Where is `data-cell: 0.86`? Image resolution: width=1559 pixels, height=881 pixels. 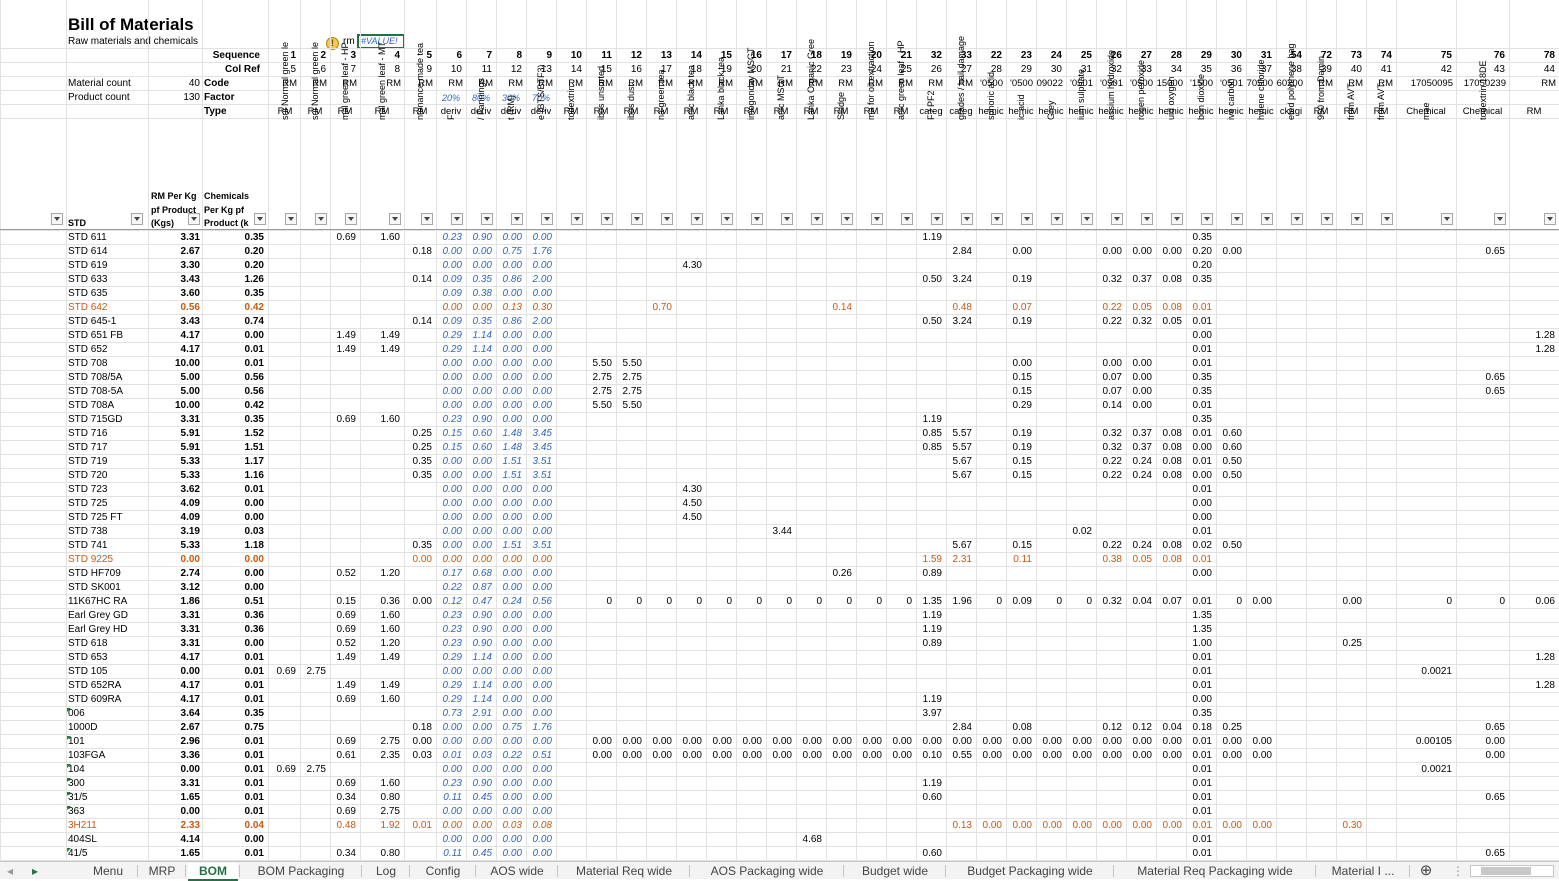 data-cell: 0.86 is located at coordinates (512, 321).